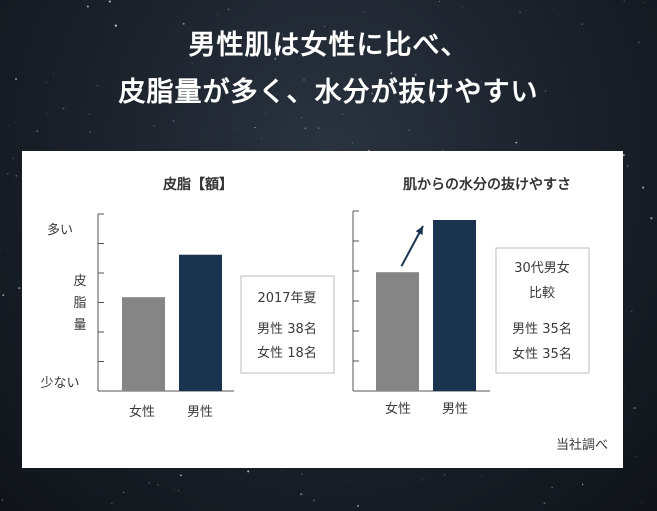 This screenshot has height=511, width=657. I want to click on source-note: 当社調べ, so click(582, 445).